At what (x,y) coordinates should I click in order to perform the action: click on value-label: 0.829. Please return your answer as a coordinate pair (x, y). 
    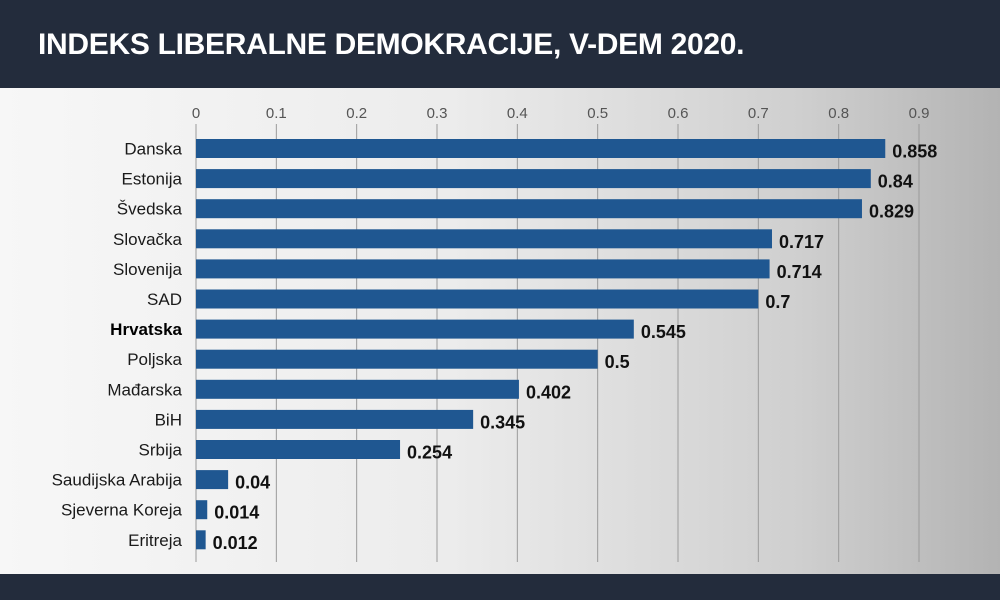
    Looking at the image, I should click on (891, 212).